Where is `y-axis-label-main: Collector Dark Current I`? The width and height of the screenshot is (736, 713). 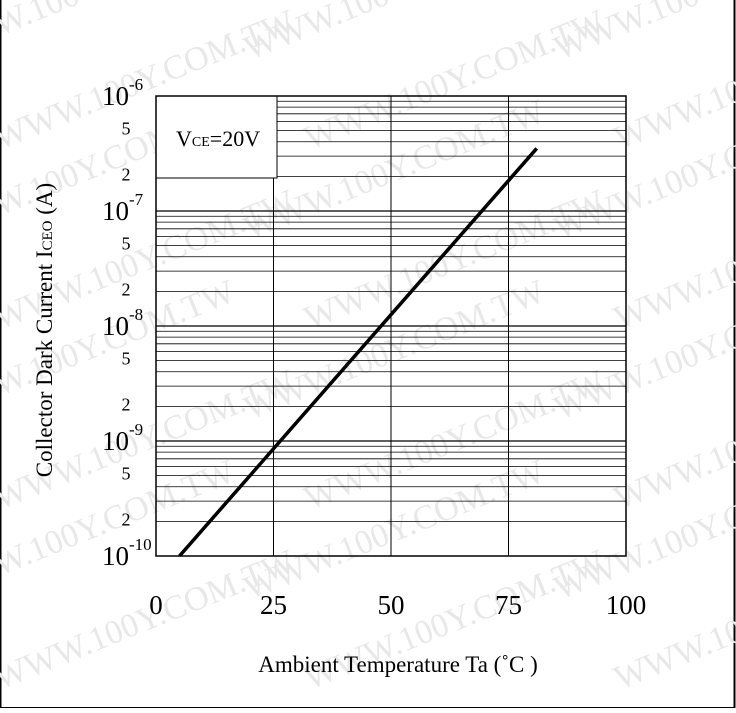 y-axis-label-main: Collector Dark Current I is located at coordinates (44, 363).